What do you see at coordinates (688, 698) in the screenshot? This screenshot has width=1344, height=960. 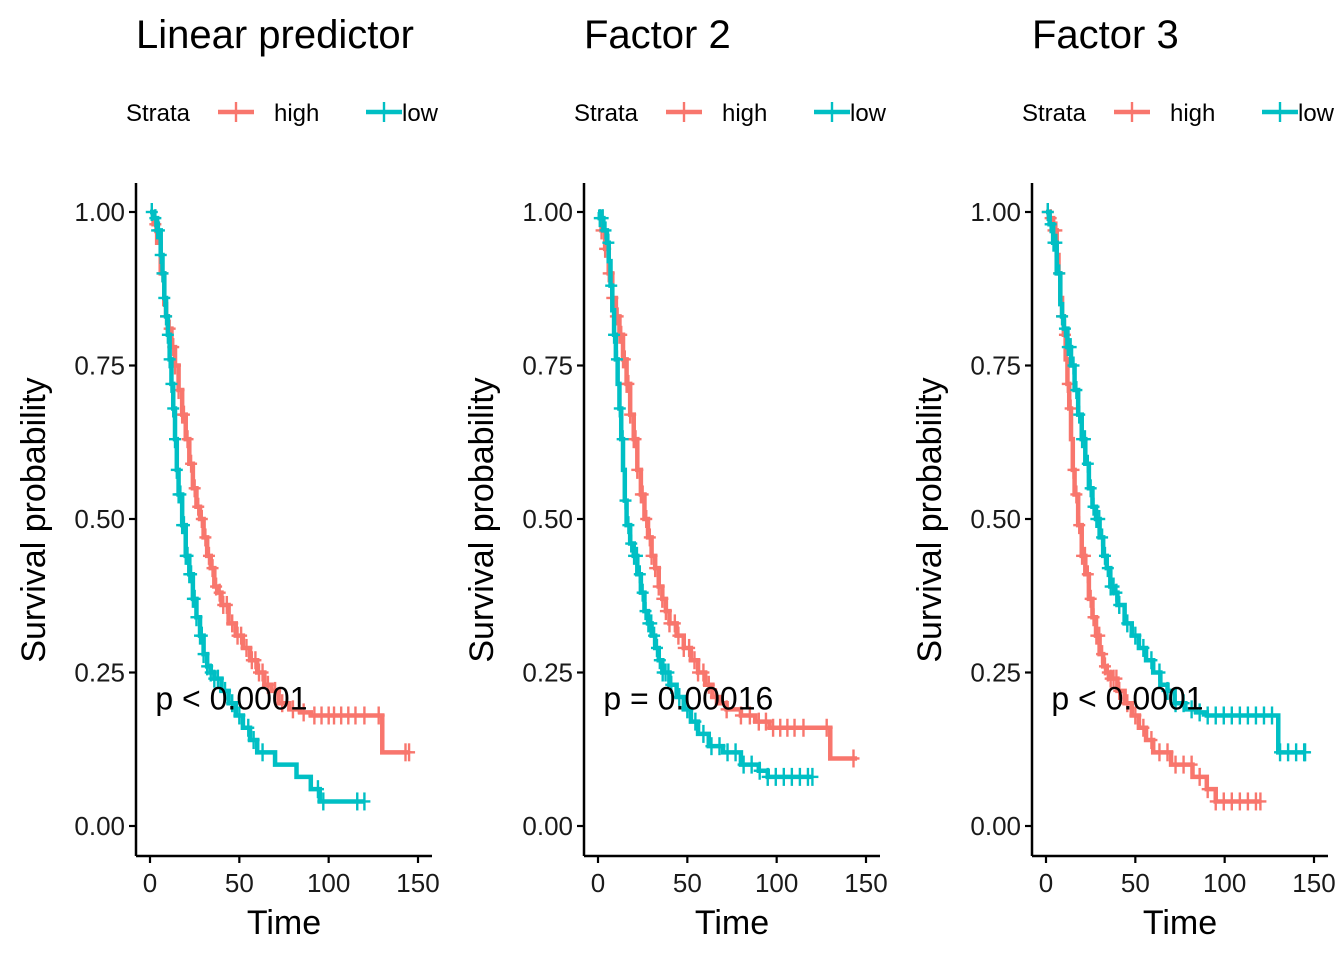 I see `p-value-annotation: p = 0.00016` at bounding box center [688, 698].